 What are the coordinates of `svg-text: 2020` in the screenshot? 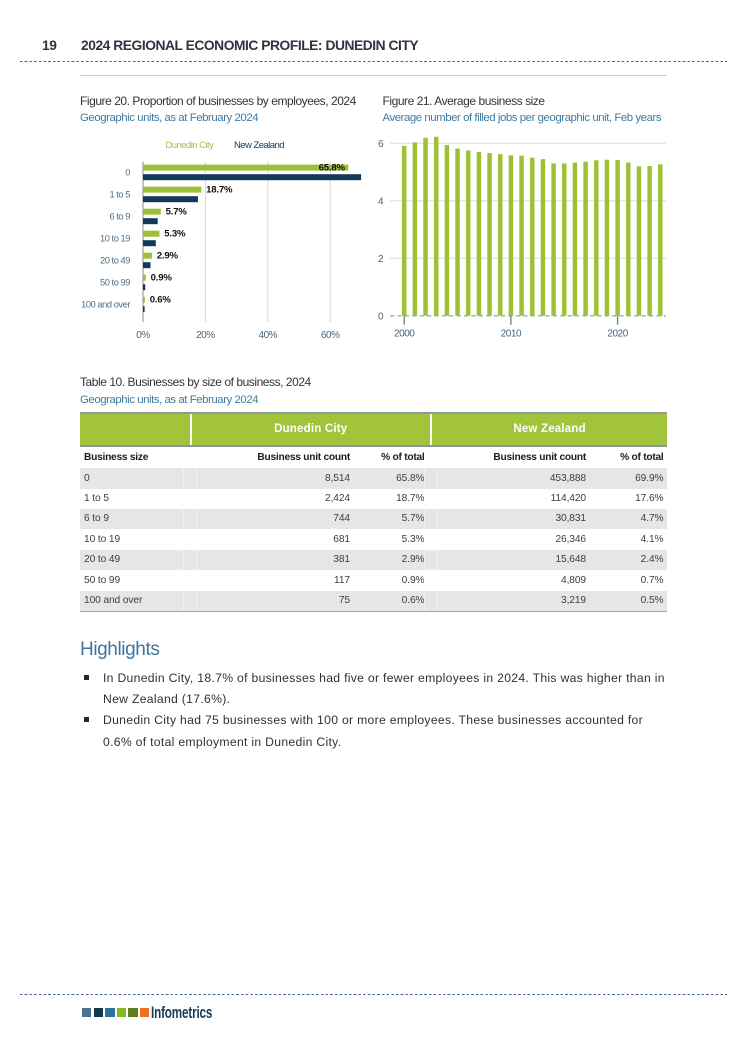 It's located at (617, 334).